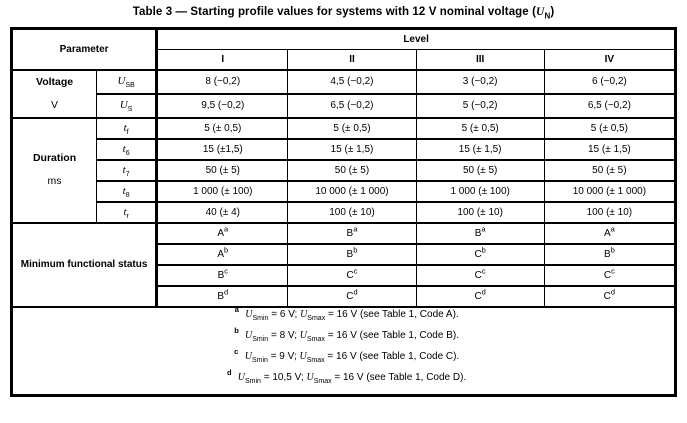  What do you see at coordinates (283, 377) in the screenshot?
I see `footnote-text: = 10,5 V;` at bounding box center [283, 377].